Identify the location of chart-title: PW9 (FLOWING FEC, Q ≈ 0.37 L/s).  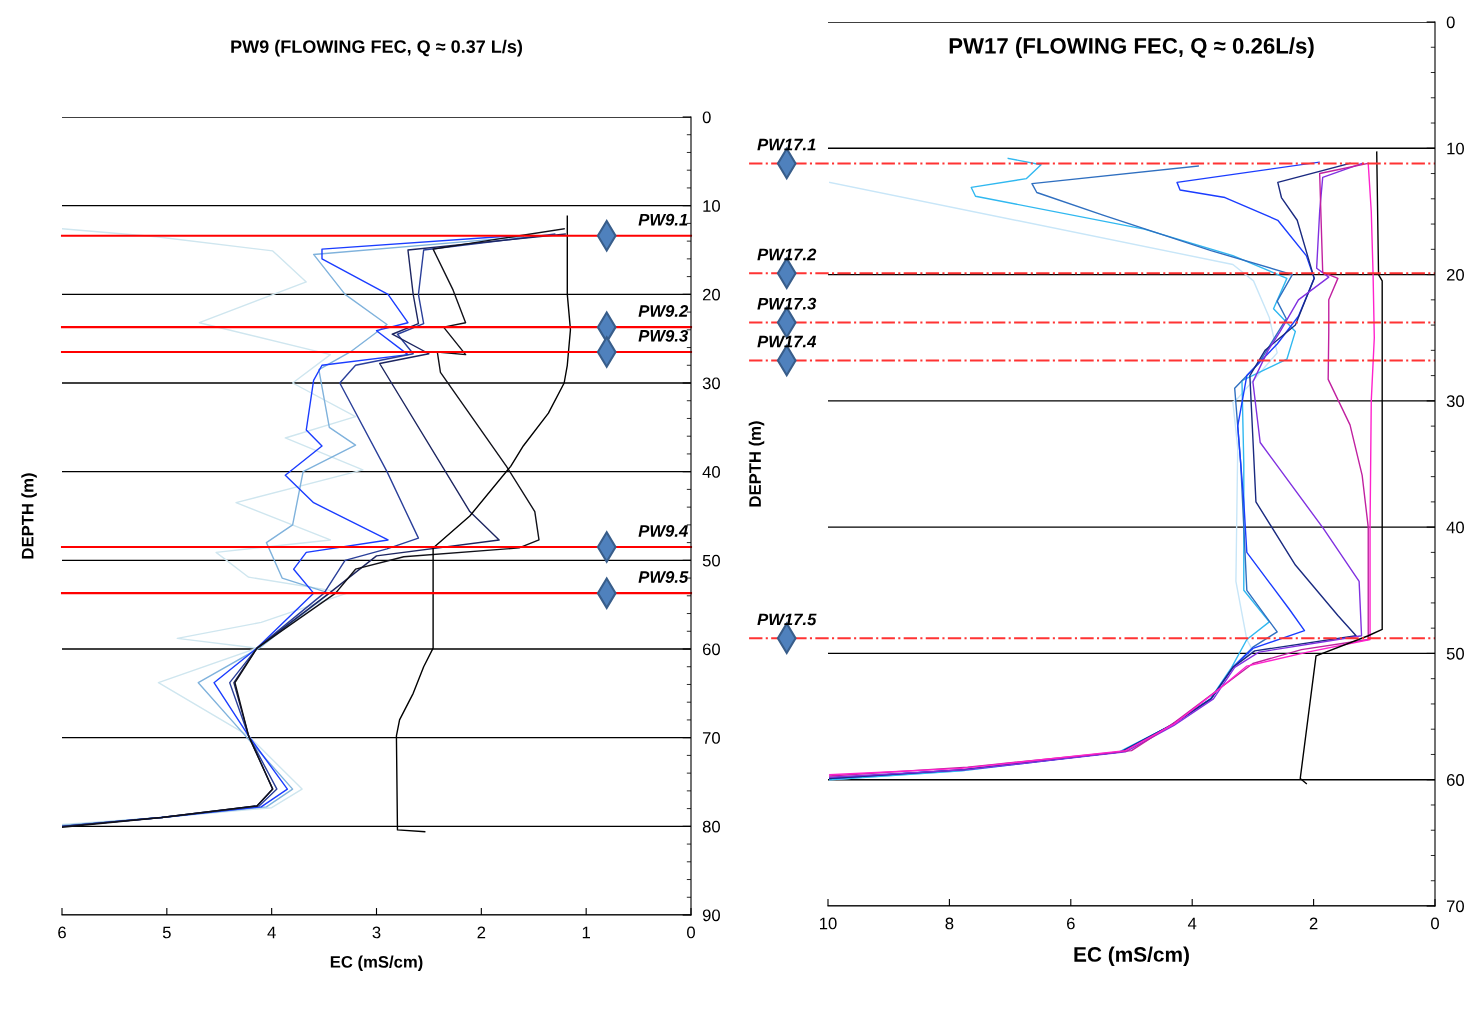
(377, 48).